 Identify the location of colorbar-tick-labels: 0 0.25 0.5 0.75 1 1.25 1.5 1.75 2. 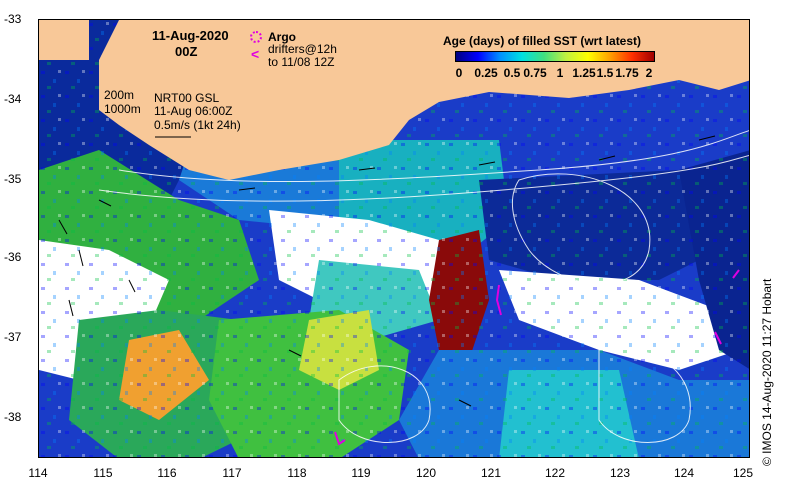
(552, 73).